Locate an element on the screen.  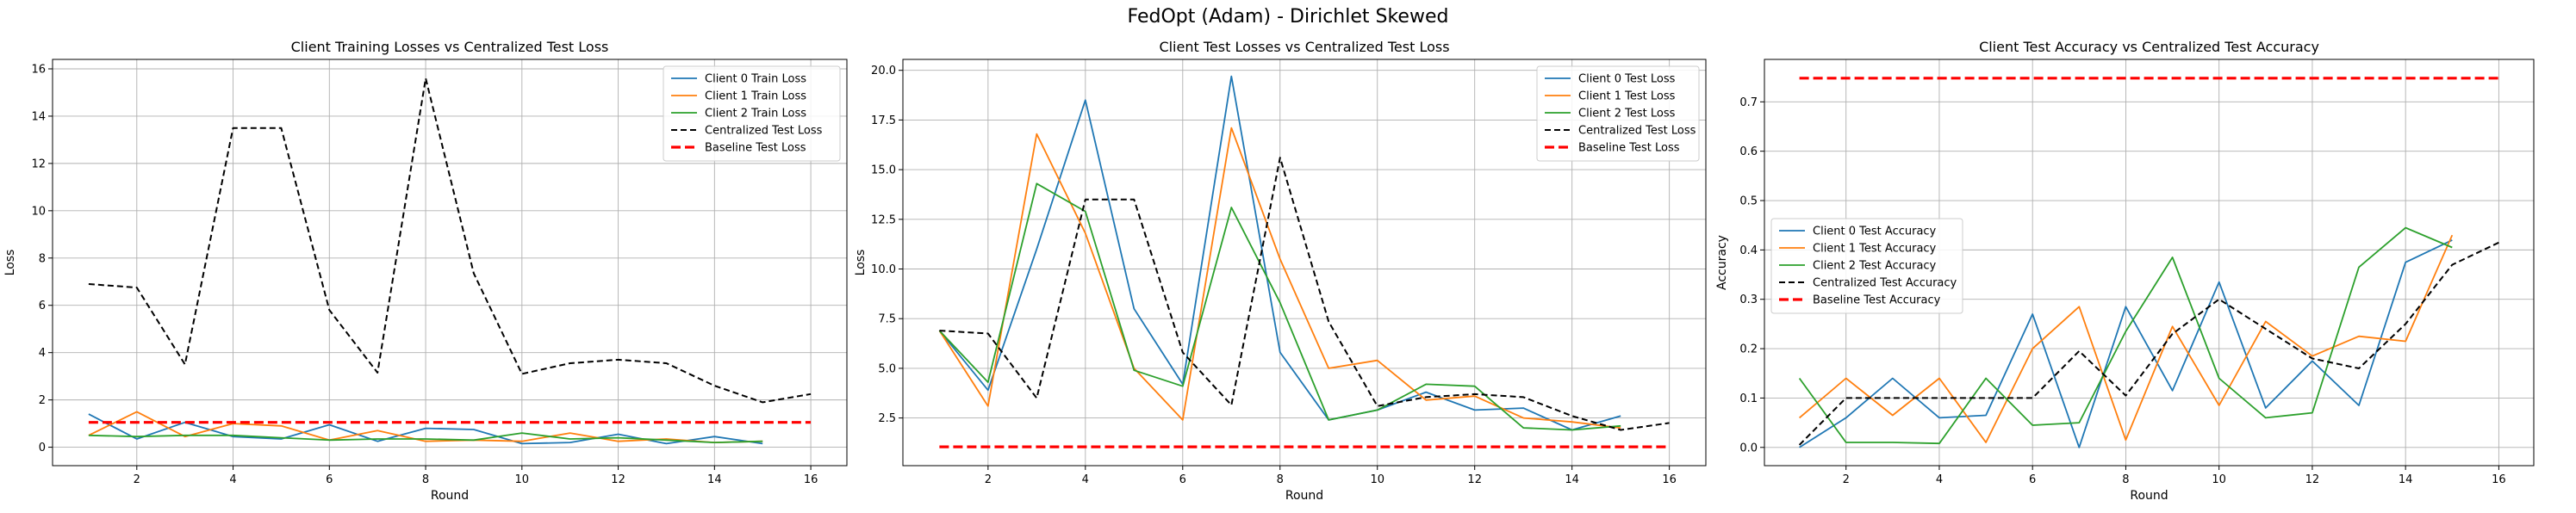
chart-test-losses-xtick-label: 2 is located at coordinates (989, 479).